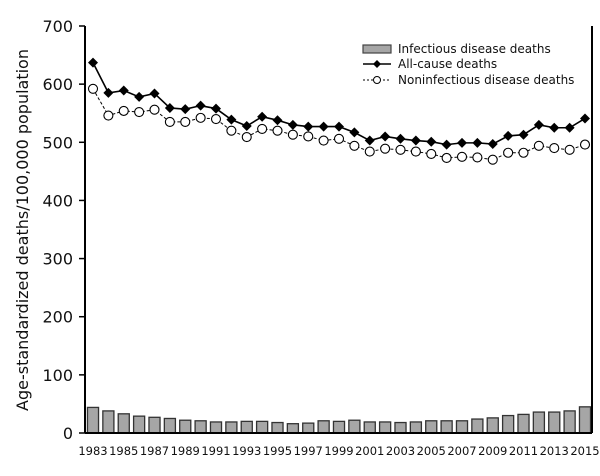  What do you see at coordinates (108, 92) in the screenshot?
I see `point-all-cause-1984` at bounding box center [108, 92].